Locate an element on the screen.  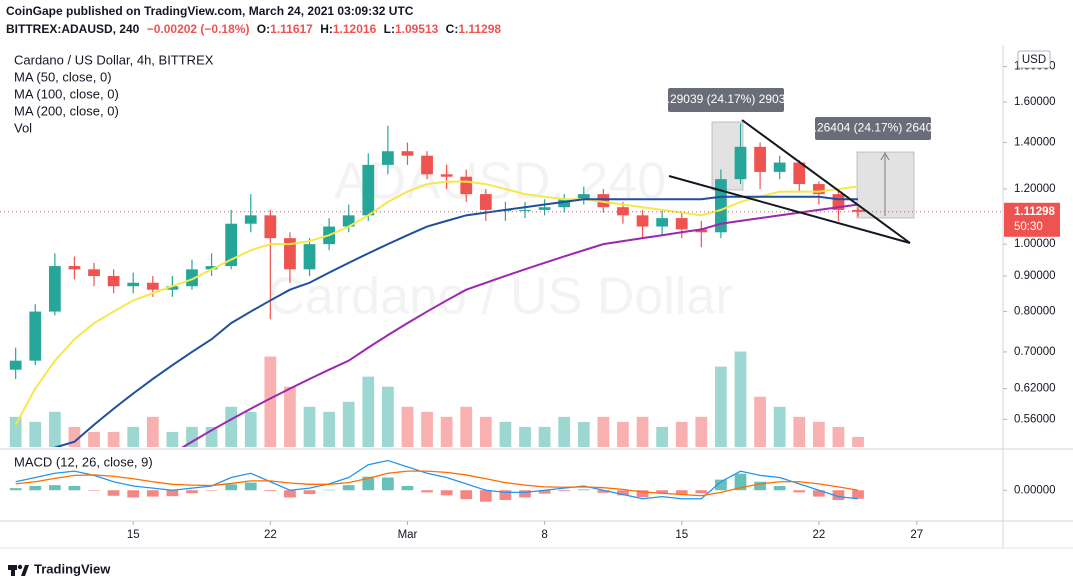
footer-brand: TradingView is located at coordinates (72, 568).